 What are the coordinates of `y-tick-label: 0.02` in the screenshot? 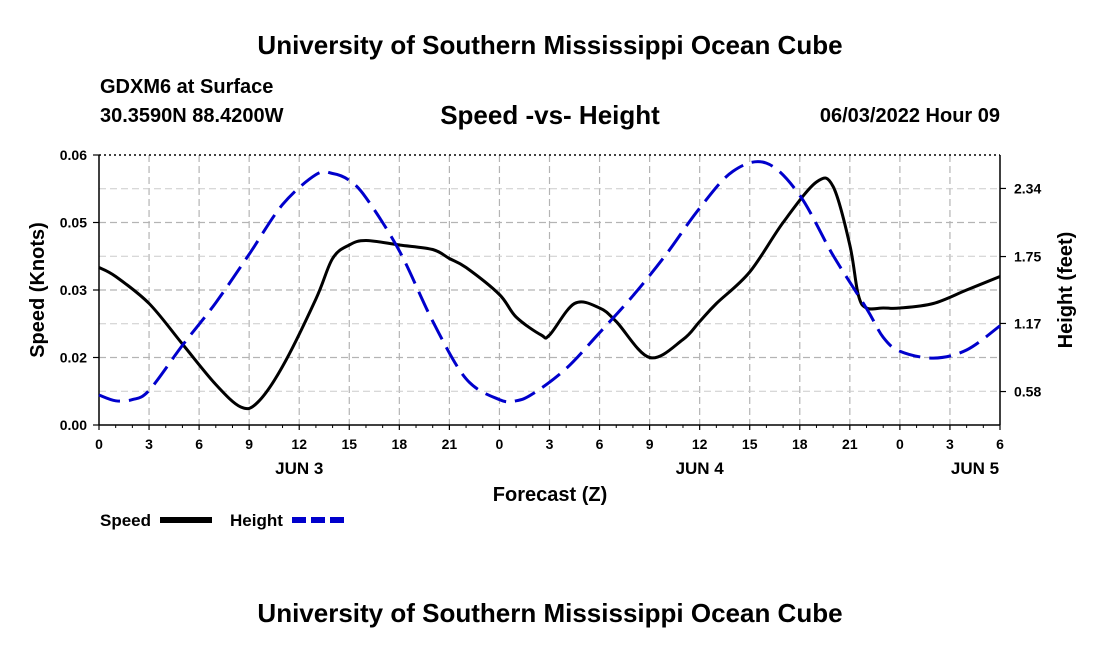 It's located at (73, 358).